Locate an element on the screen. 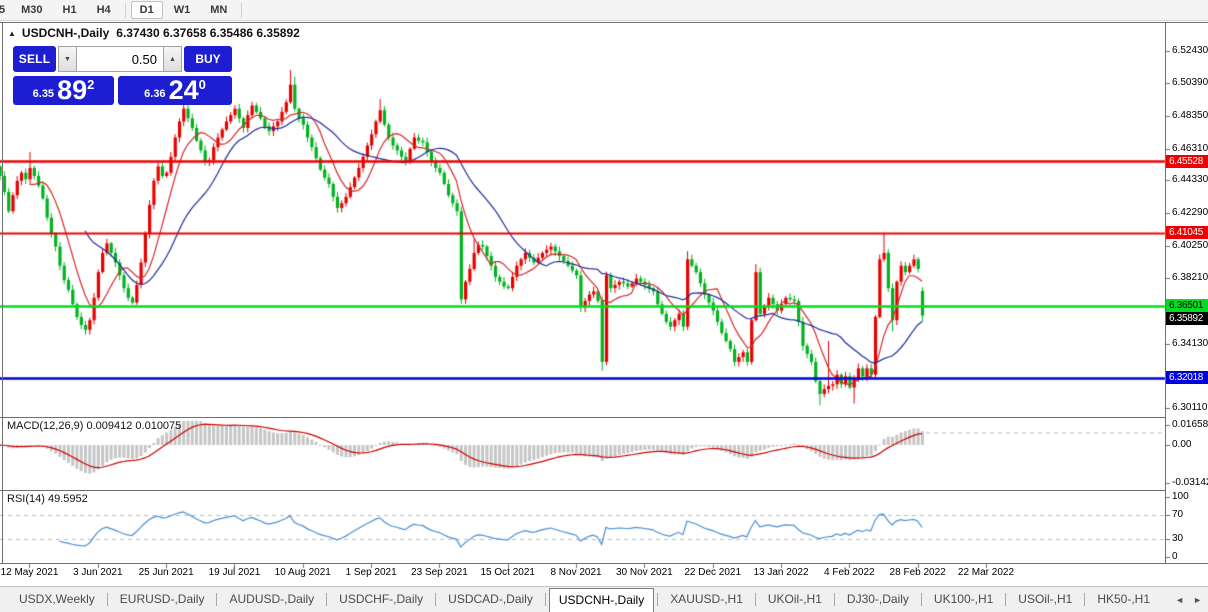  buy-price-pip: 0 is located at coordinates (202, 84).